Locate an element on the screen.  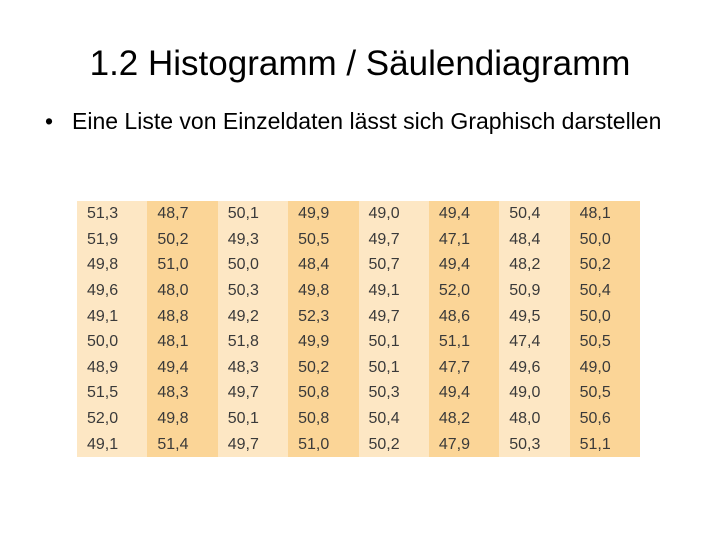
table-cell: 50,6 is located at coordinates (604, 418).